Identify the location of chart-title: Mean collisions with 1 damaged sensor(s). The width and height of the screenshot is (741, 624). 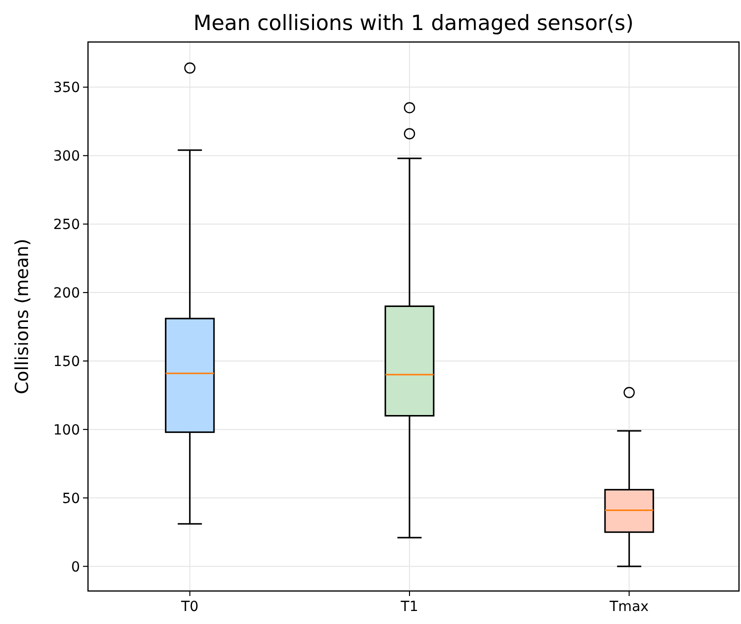
(413, 23).